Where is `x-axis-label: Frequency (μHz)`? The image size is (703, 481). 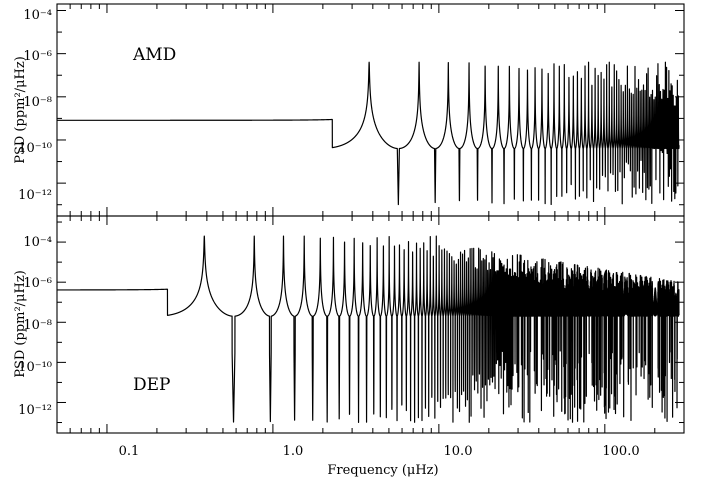
x-axis-label: Frequency (μHz) is located at coordinates (382, 470).